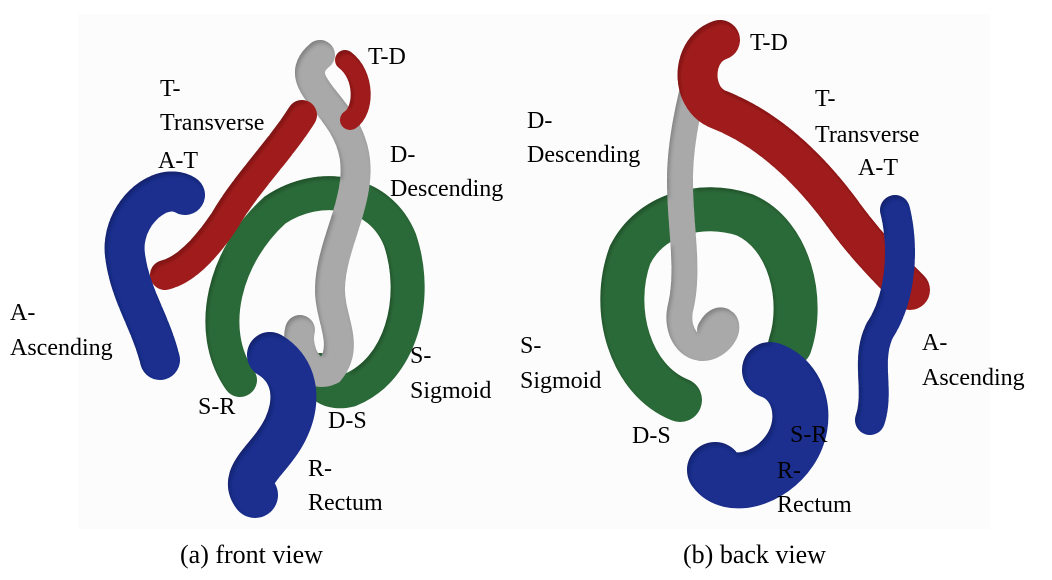 This screenshot has height=580, width=1052. What do you see at coordinates (935, 343) in the screenshot?
I see `back-label-ascending-prefix: A-` at bounding box center [935, 343].